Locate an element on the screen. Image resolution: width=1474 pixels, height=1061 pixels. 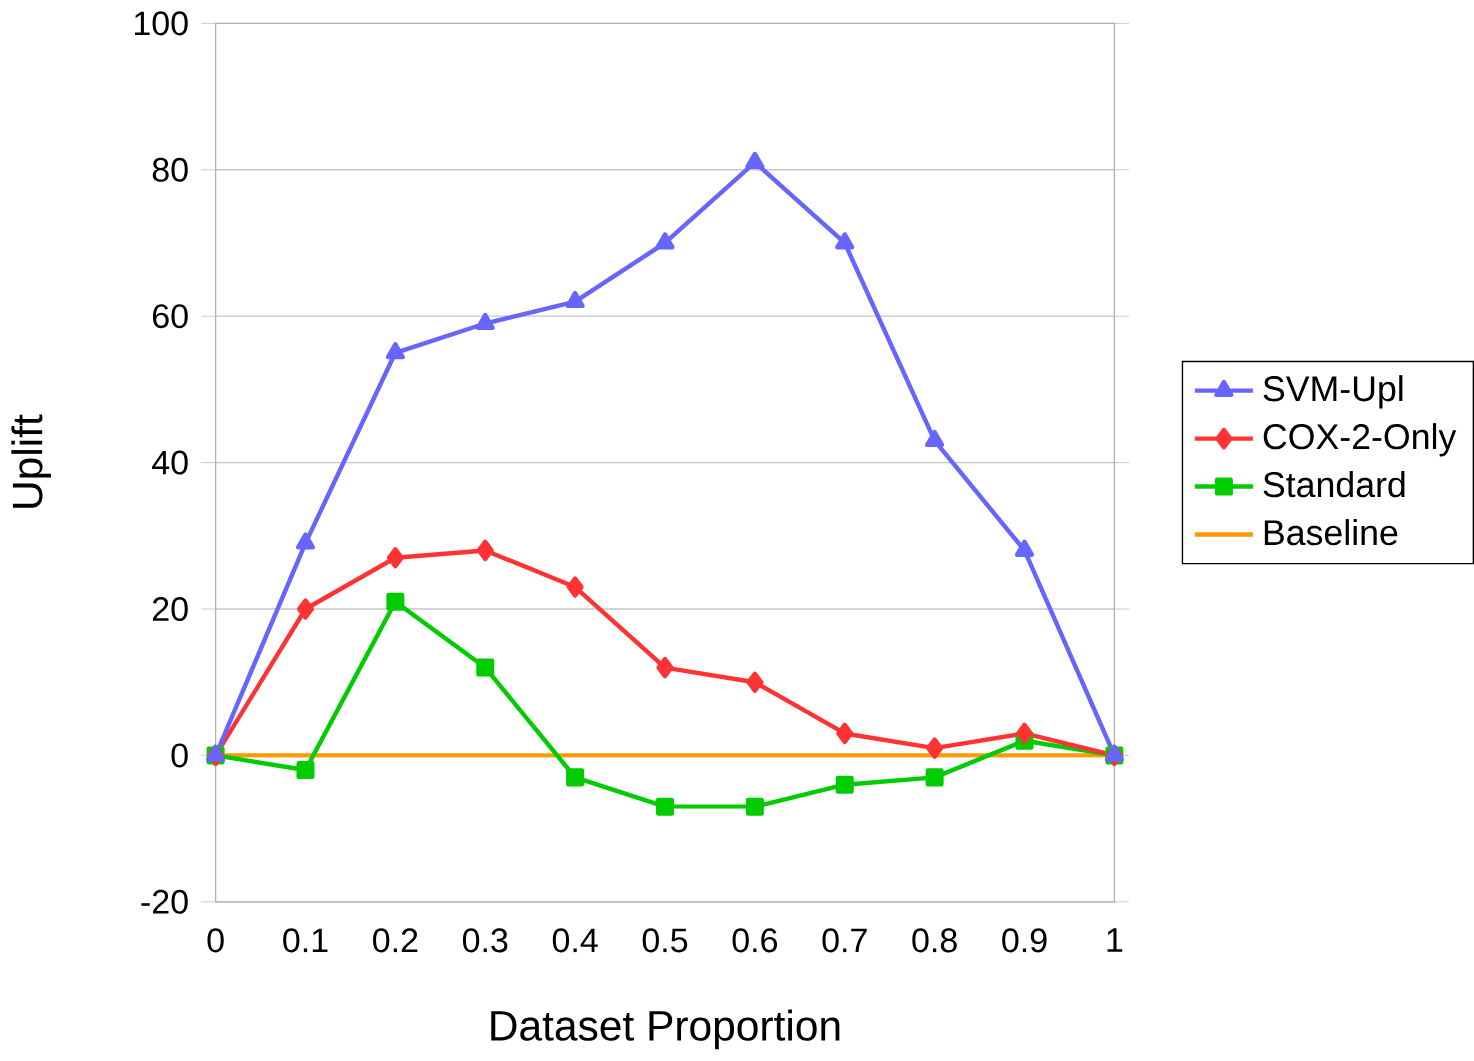
legend-label: COX-2-Only is located at coordinates (1360, 440).